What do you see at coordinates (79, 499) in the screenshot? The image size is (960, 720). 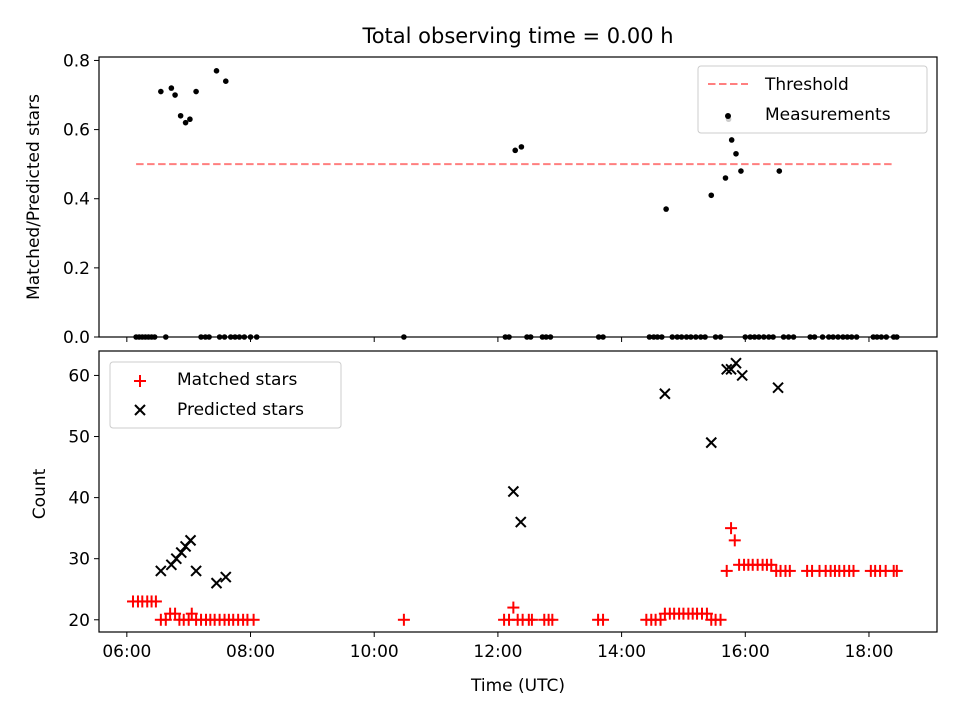 I see `bottom-y-tick-label: 40` at bounding box center [79, 499].